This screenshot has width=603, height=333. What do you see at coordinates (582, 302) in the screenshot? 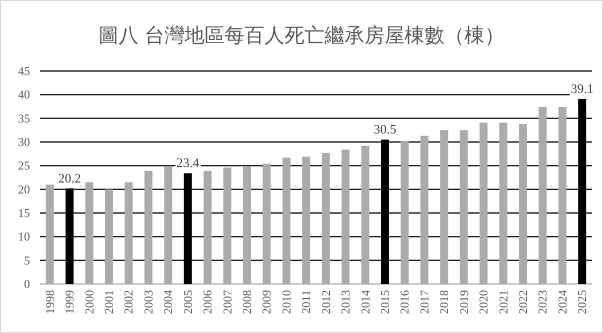
I see `x-tick-label: 2025` at bounding box center [582, 302].